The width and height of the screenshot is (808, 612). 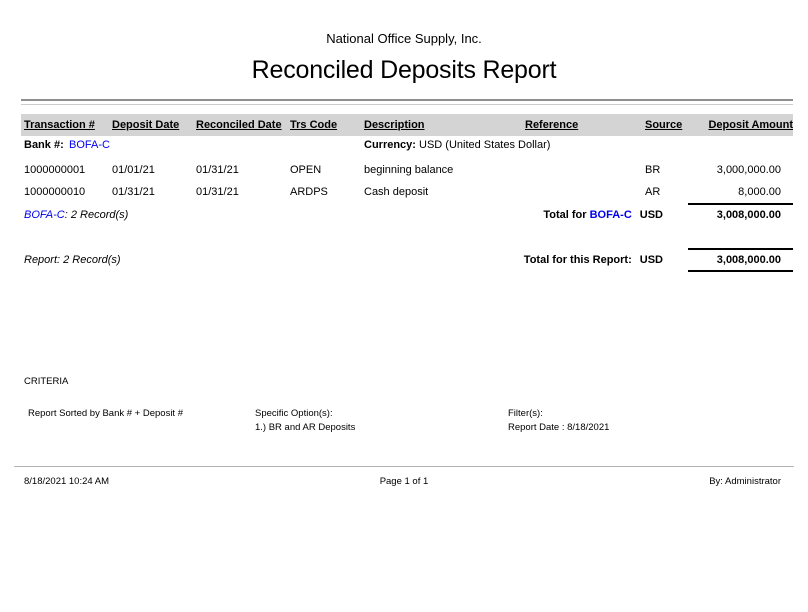 I want to click on criteria-specific-options-label: Specific Option(s):, so click(x=294, y=413).